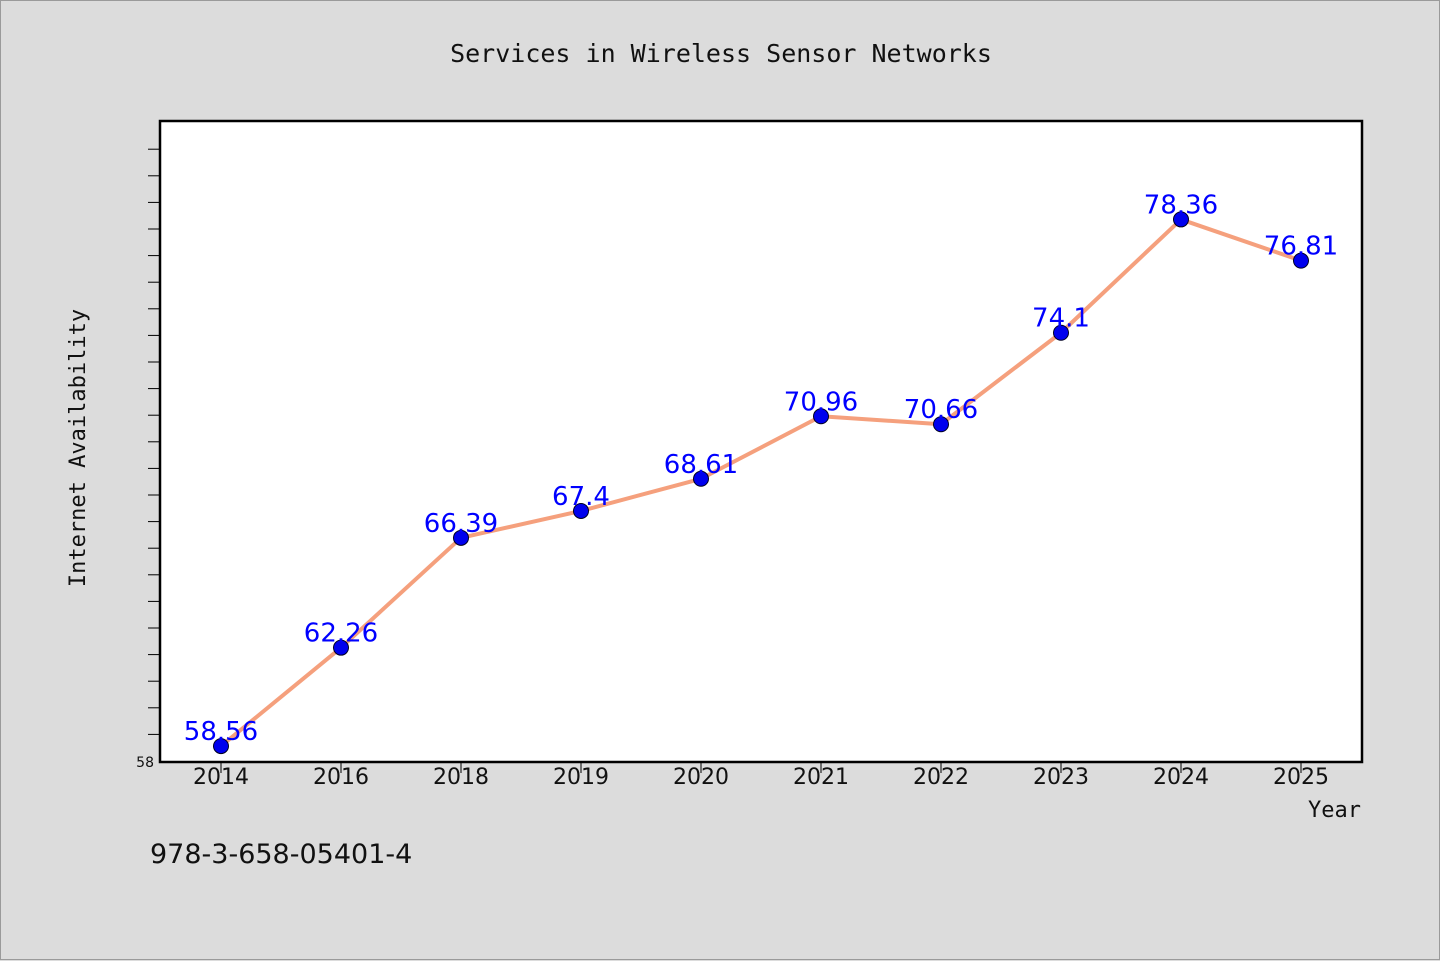 The height and width of the screenshot is (961, 1440). Describe the element at coordinates (761, 767) in the screenshot. I see `x-axis-ticks` at that location.